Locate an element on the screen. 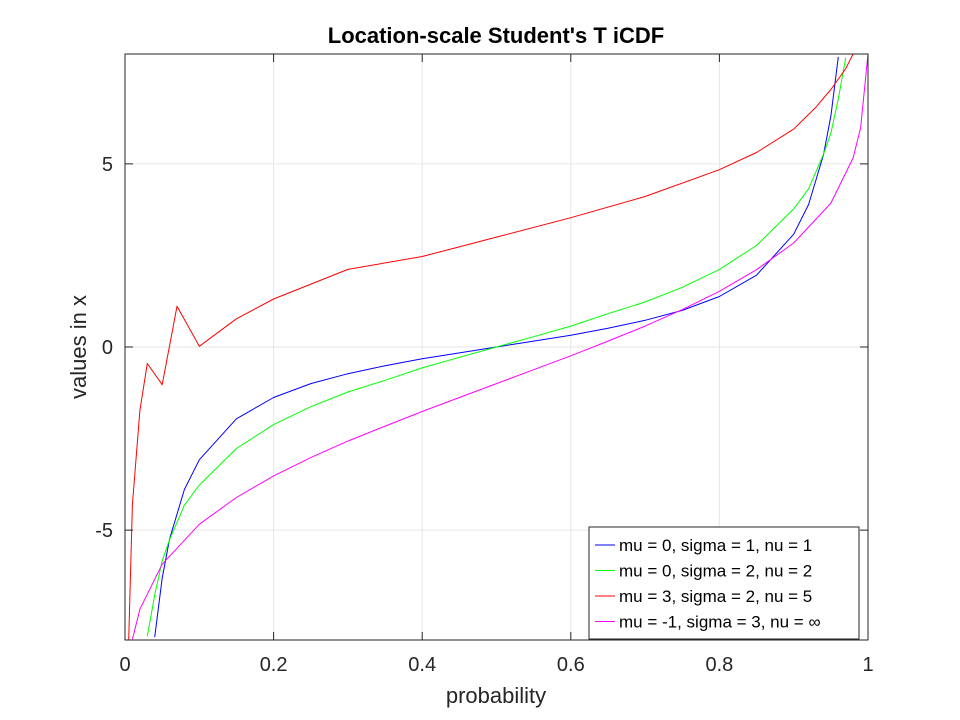 The image size is (960, 720). legend-label-2: mu = 0, sigma = 2, nu = 2 is located at coordinates (715, 571).